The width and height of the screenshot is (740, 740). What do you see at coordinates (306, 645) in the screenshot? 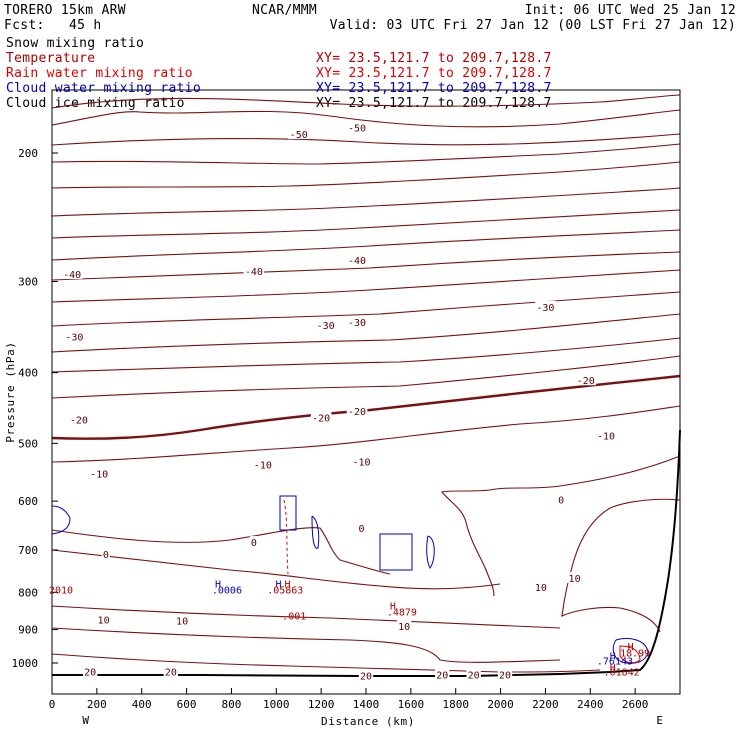
I see `isotherm-plus17` at bounding box center [306, 645].